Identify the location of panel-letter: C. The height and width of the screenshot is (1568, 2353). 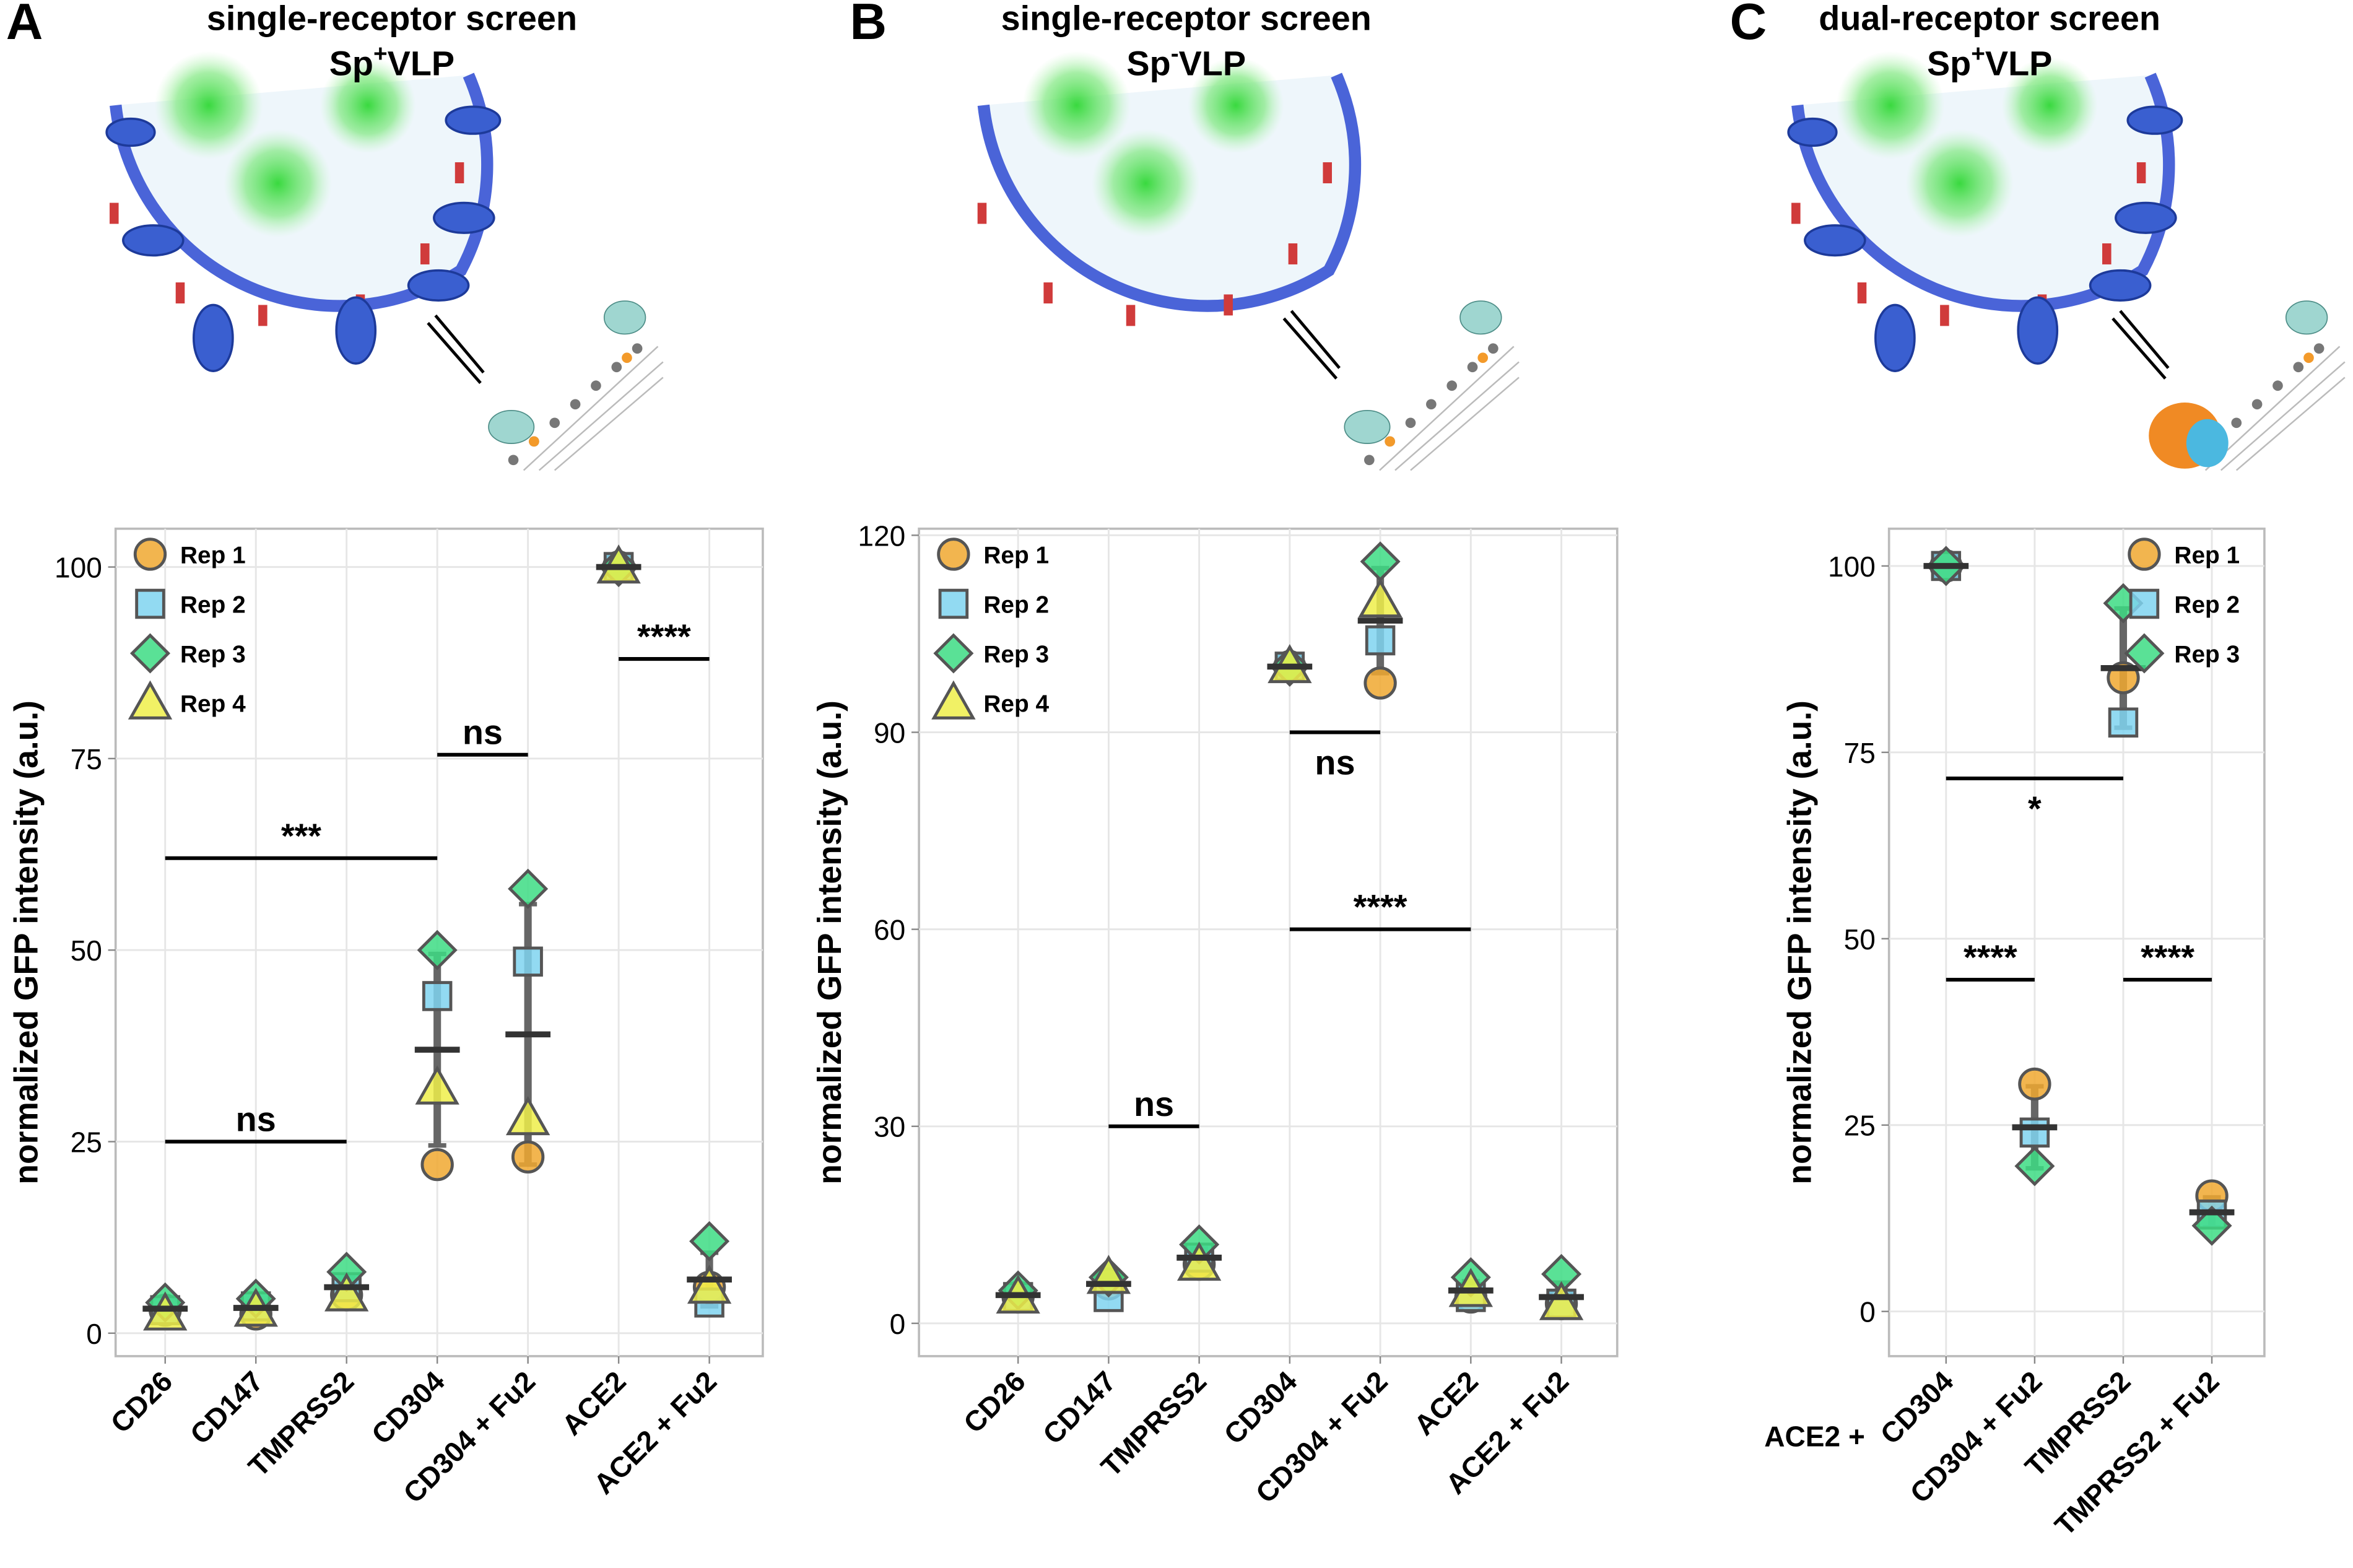
(1748, 25).